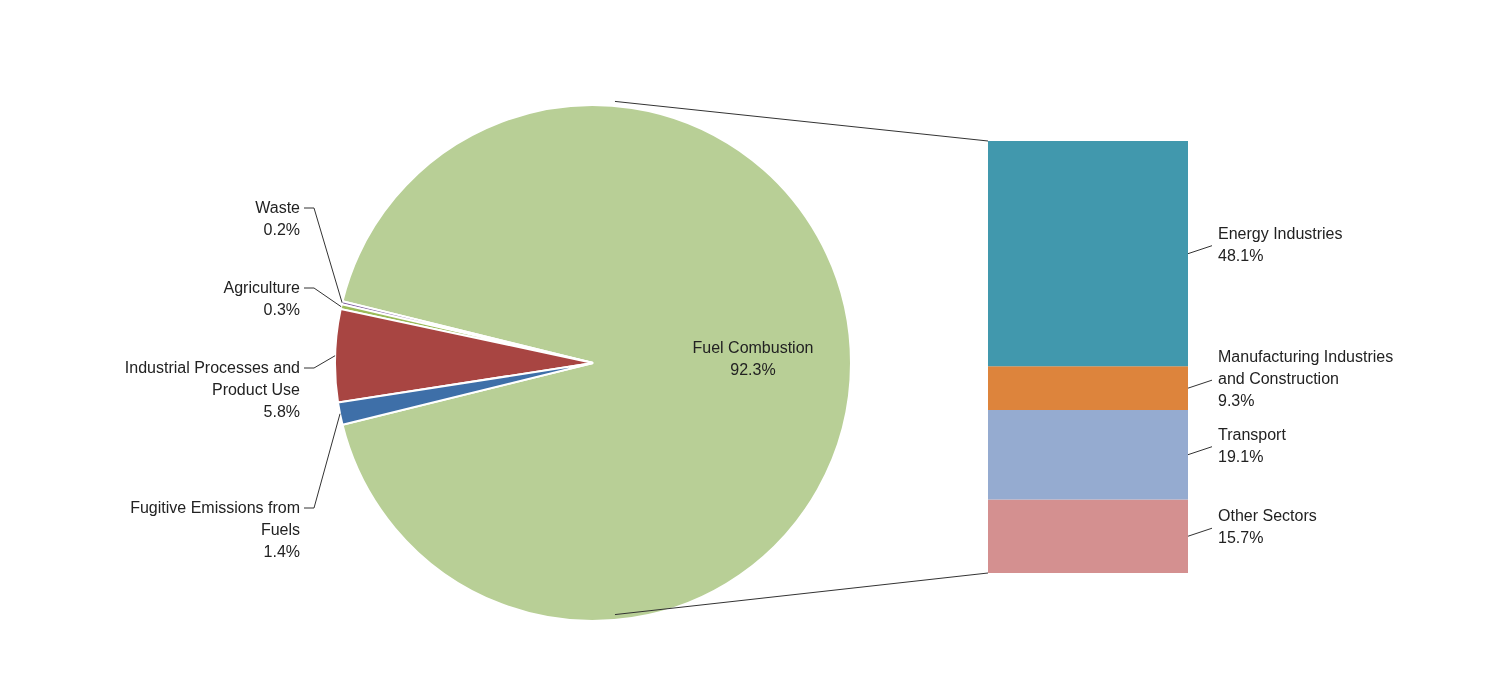  I want to click on series-label: Manufacturing Industries and Construction, so click(1306, 368).